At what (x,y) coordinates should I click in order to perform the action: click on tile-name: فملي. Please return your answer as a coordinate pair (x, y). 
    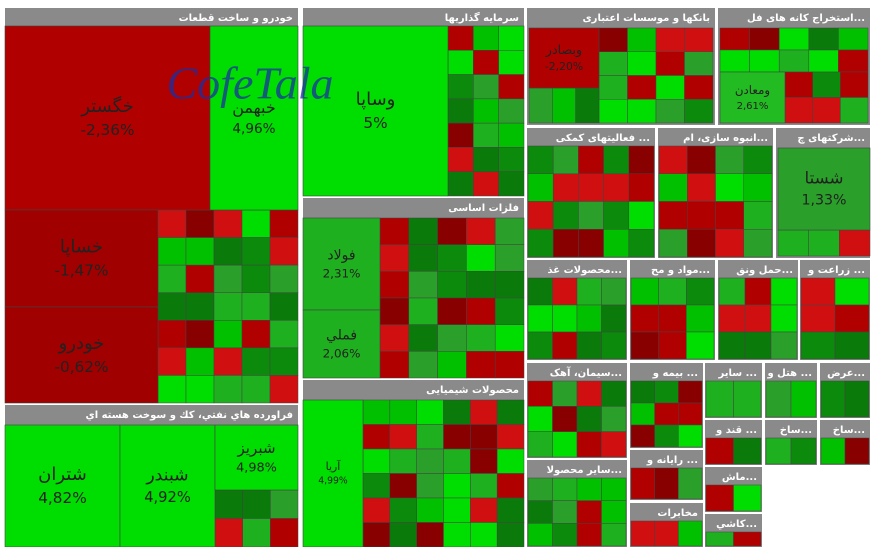
    Looking at the image, I should click on (341, 336).